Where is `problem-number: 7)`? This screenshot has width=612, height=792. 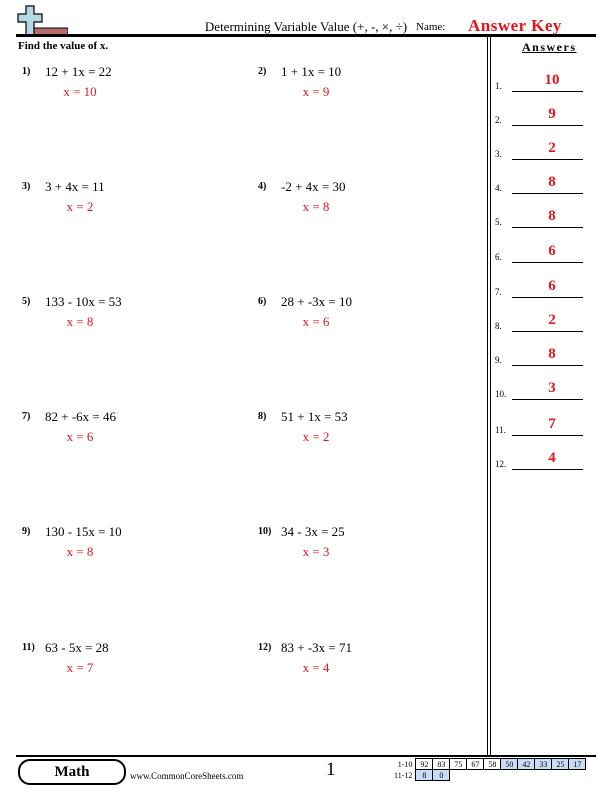 problem-number: 7) is located at coordinates (26, 416).